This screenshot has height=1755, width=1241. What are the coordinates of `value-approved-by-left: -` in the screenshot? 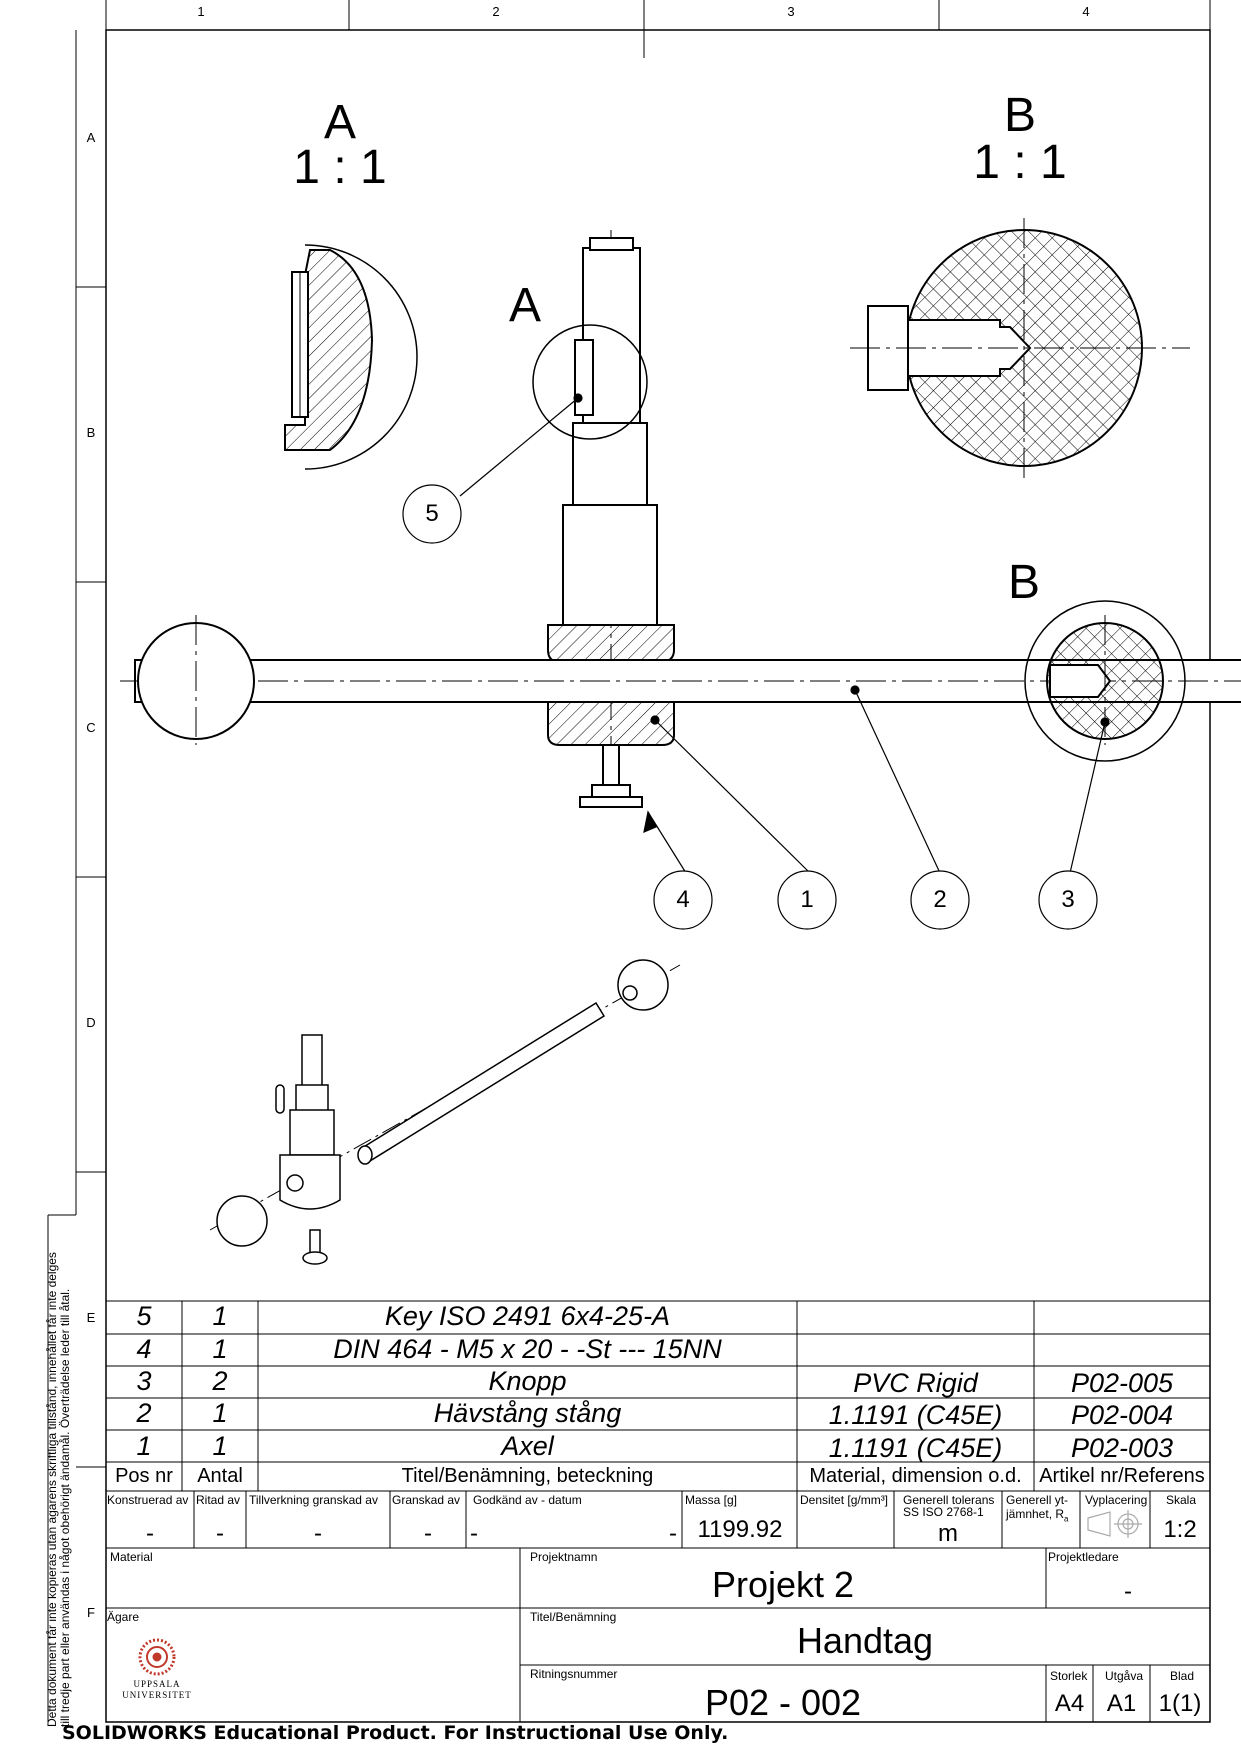 It's located at (474, 1533).